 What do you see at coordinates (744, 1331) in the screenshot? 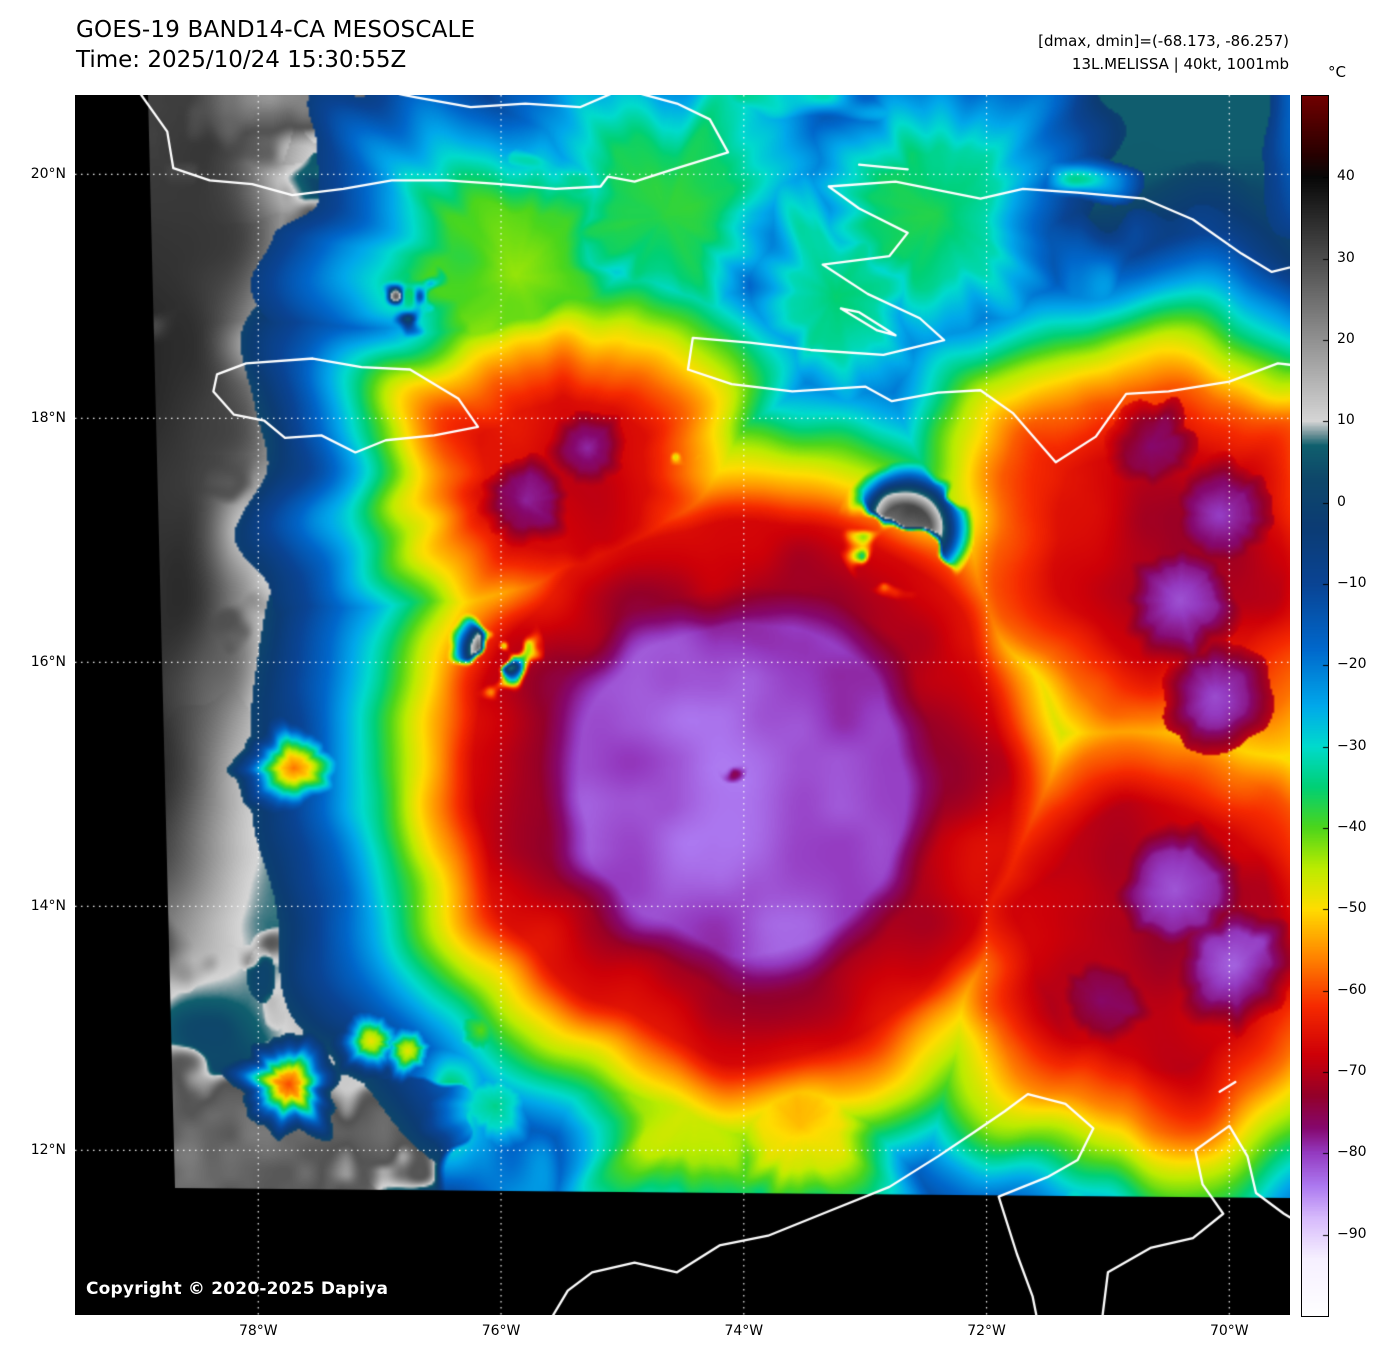
I see `lon-label-74w: 74°W` at bounding box center [744, 1331].